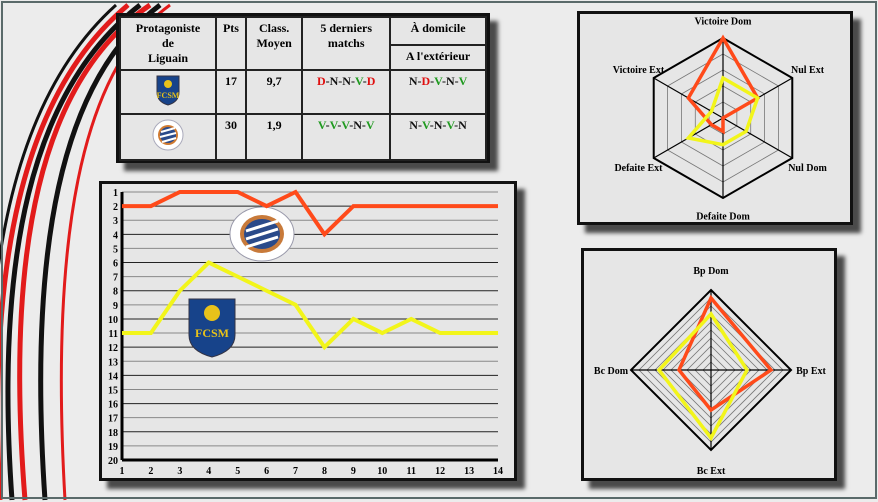 The image size is (878, 502). Describe the element at coordinates (168, 95) in the screenshot. I see `svg-text: FCSM` at that location.